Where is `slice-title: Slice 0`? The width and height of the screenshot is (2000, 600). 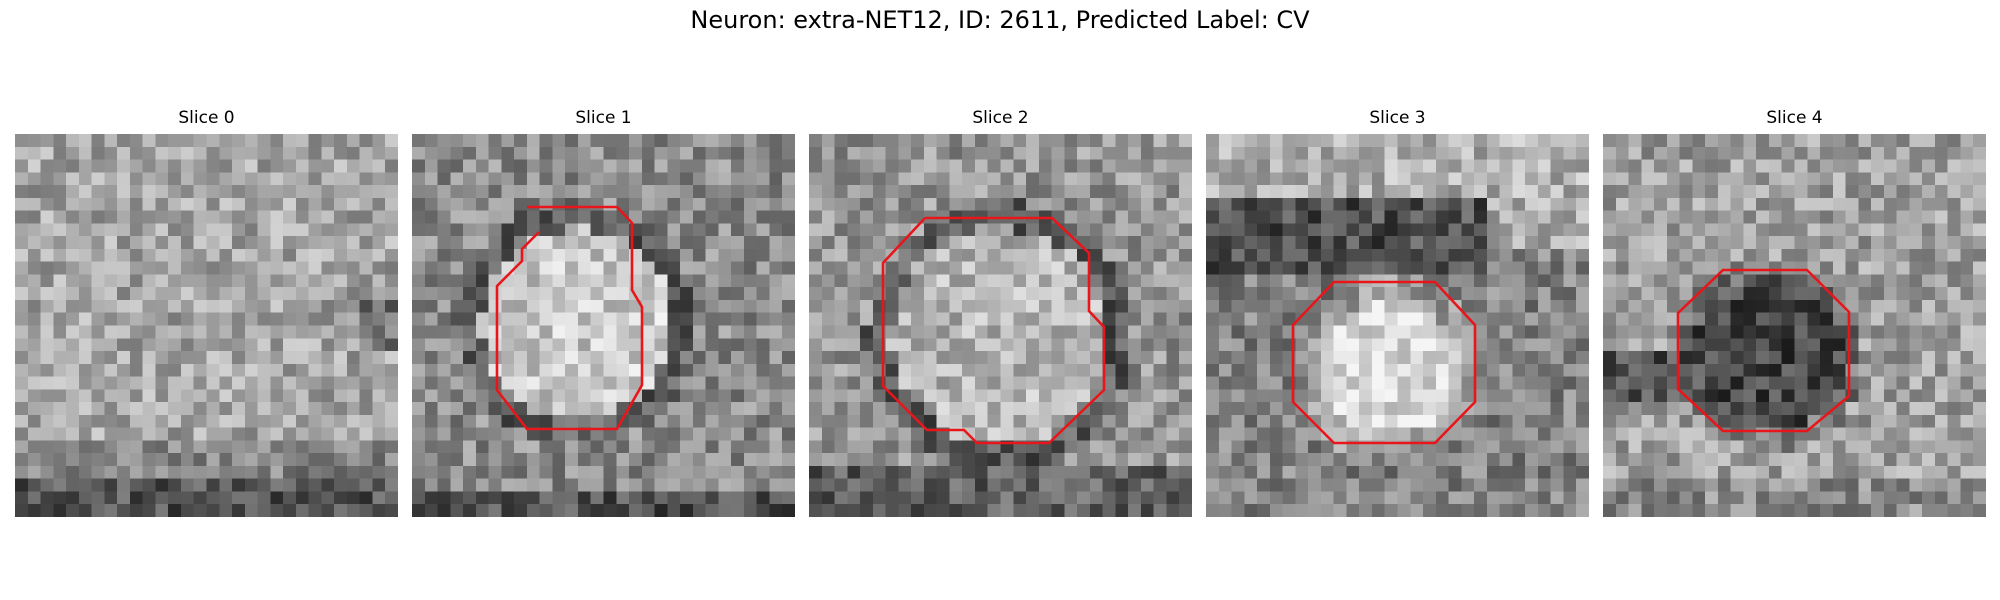
slice-title: Slice 0 is located at coordinates (206, 118).